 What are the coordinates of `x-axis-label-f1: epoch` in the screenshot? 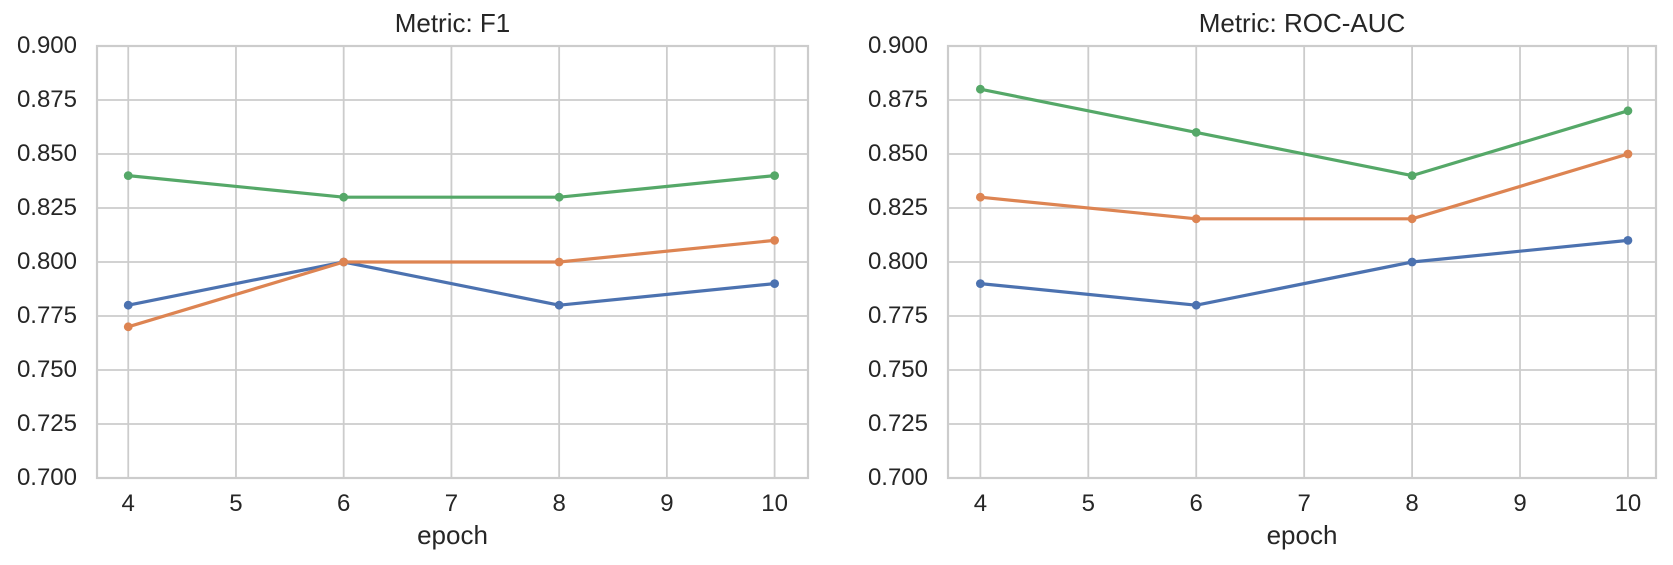 It's located at (452, 535).